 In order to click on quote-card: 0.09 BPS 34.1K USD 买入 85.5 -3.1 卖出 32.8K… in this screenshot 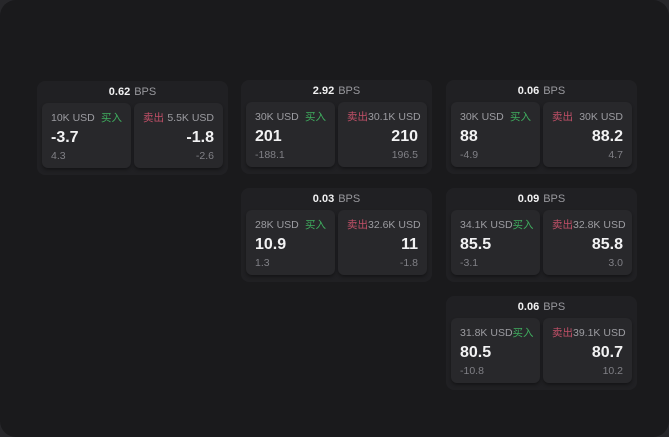, I will do `click(541, 235)`.